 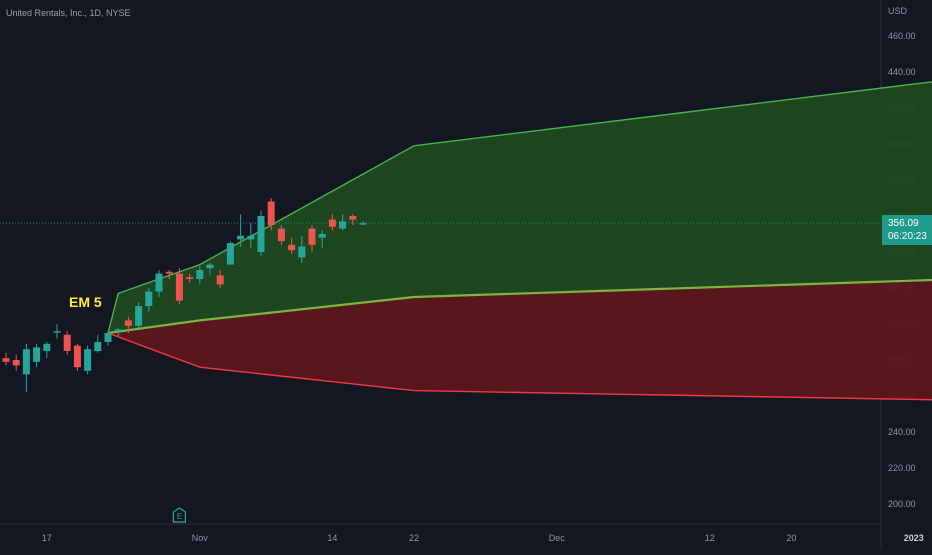 I want to click on x-tick-label: Nov, so click(x=200, y=538).